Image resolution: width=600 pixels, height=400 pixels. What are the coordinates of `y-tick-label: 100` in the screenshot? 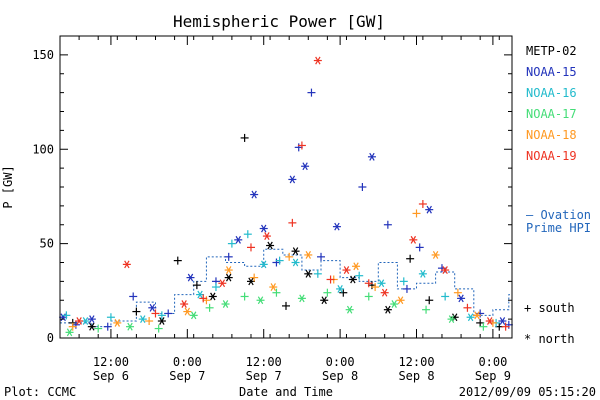 It's located at (43, 149).